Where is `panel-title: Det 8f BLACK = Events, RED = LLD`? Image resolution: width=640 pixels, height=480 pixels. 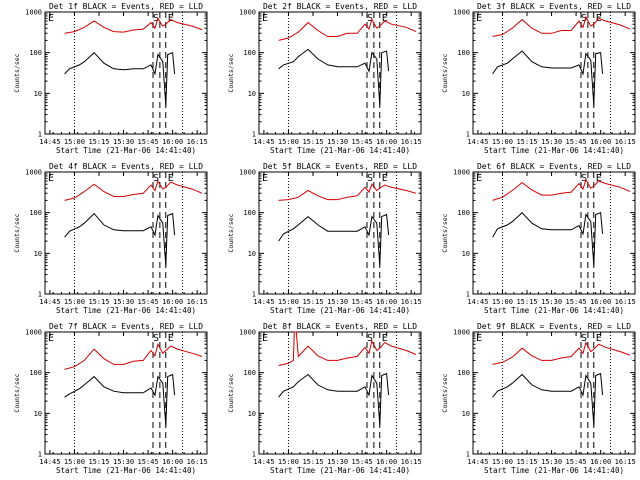 panel-title: Det 8f BLACK = Events, RED = LLD is located at coordinates (340, 326).